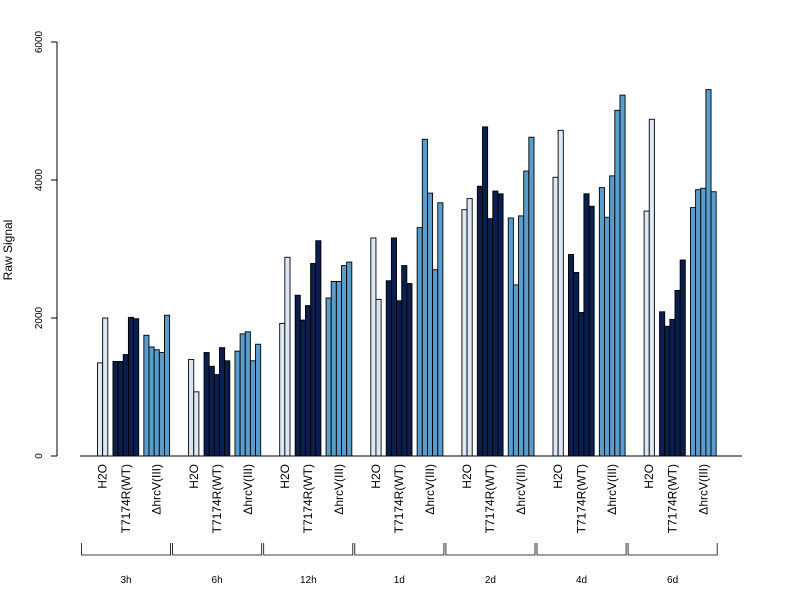  What do you see at coordinates (39, 179) in the screenshot?
I see `y-tick-label: 4000` at bounding box center [39, 179].